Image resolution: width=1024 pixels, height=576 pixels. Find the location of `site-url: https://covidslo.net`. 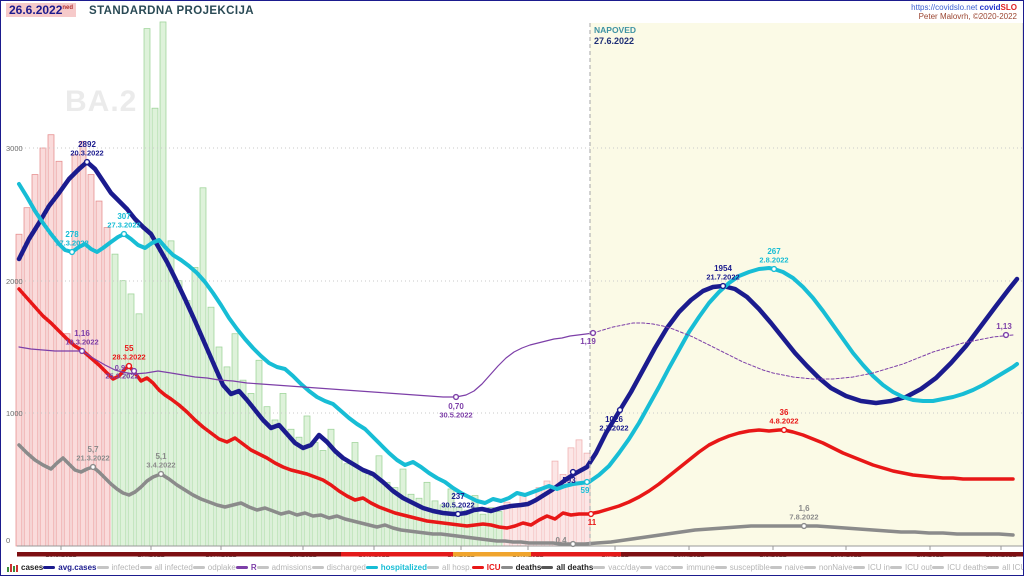

site-url: https://covidslo.net is located at coordinates (944, 7).